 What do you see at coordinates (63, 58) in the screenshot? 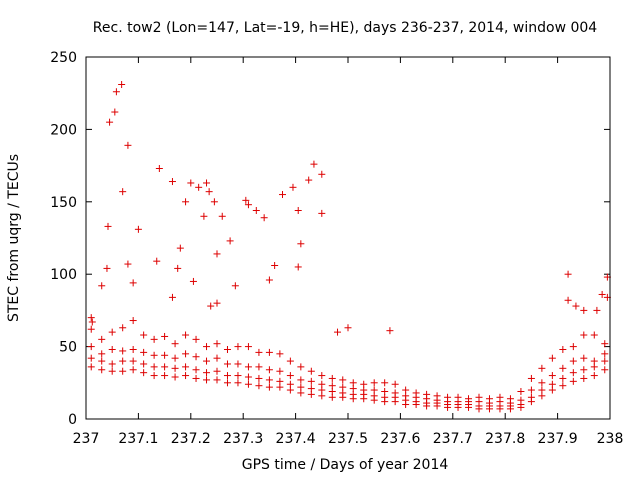
I see `y-tick-label: 250` at bounding box center [63, 58].